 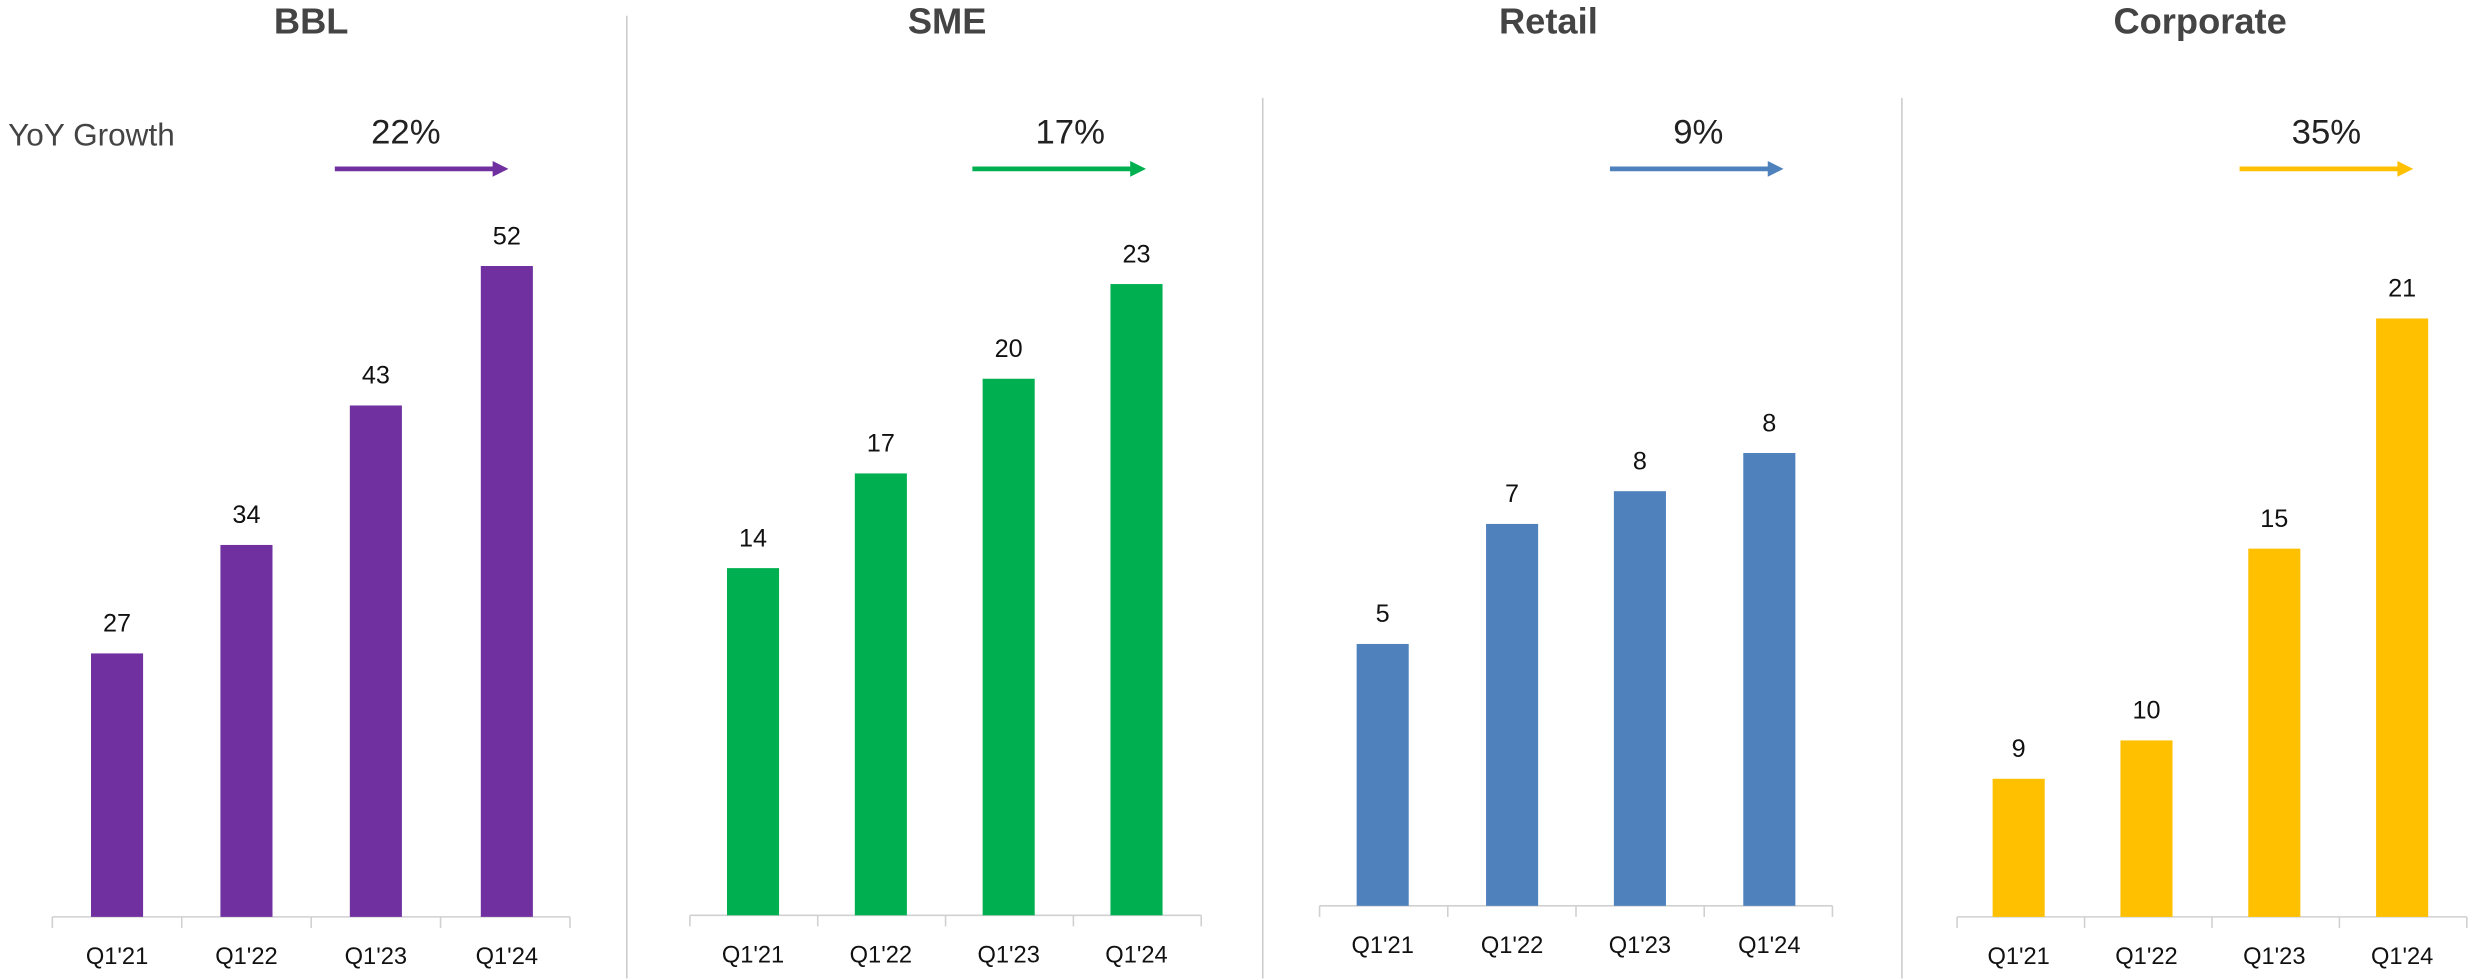 I want to click on growth-label: 9%, so click(x=1698, y=132).